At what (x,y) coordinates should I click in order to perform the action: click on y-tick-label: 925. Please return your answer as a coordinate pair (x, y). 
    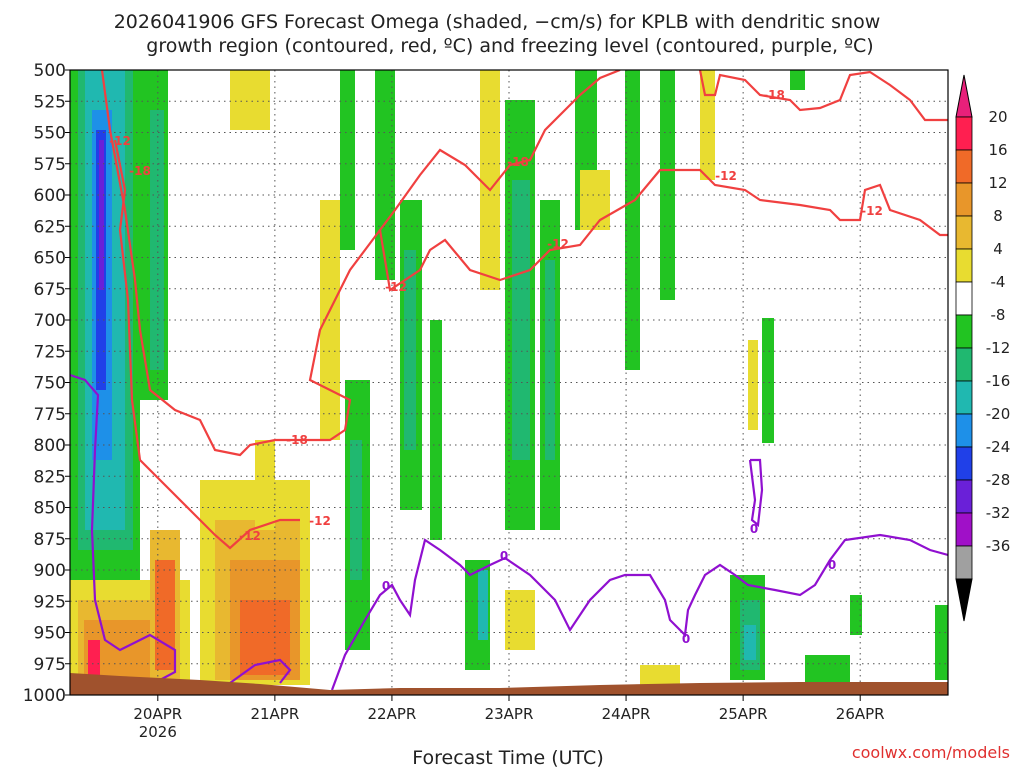
    Looking at the image, I should click on (50, 602).